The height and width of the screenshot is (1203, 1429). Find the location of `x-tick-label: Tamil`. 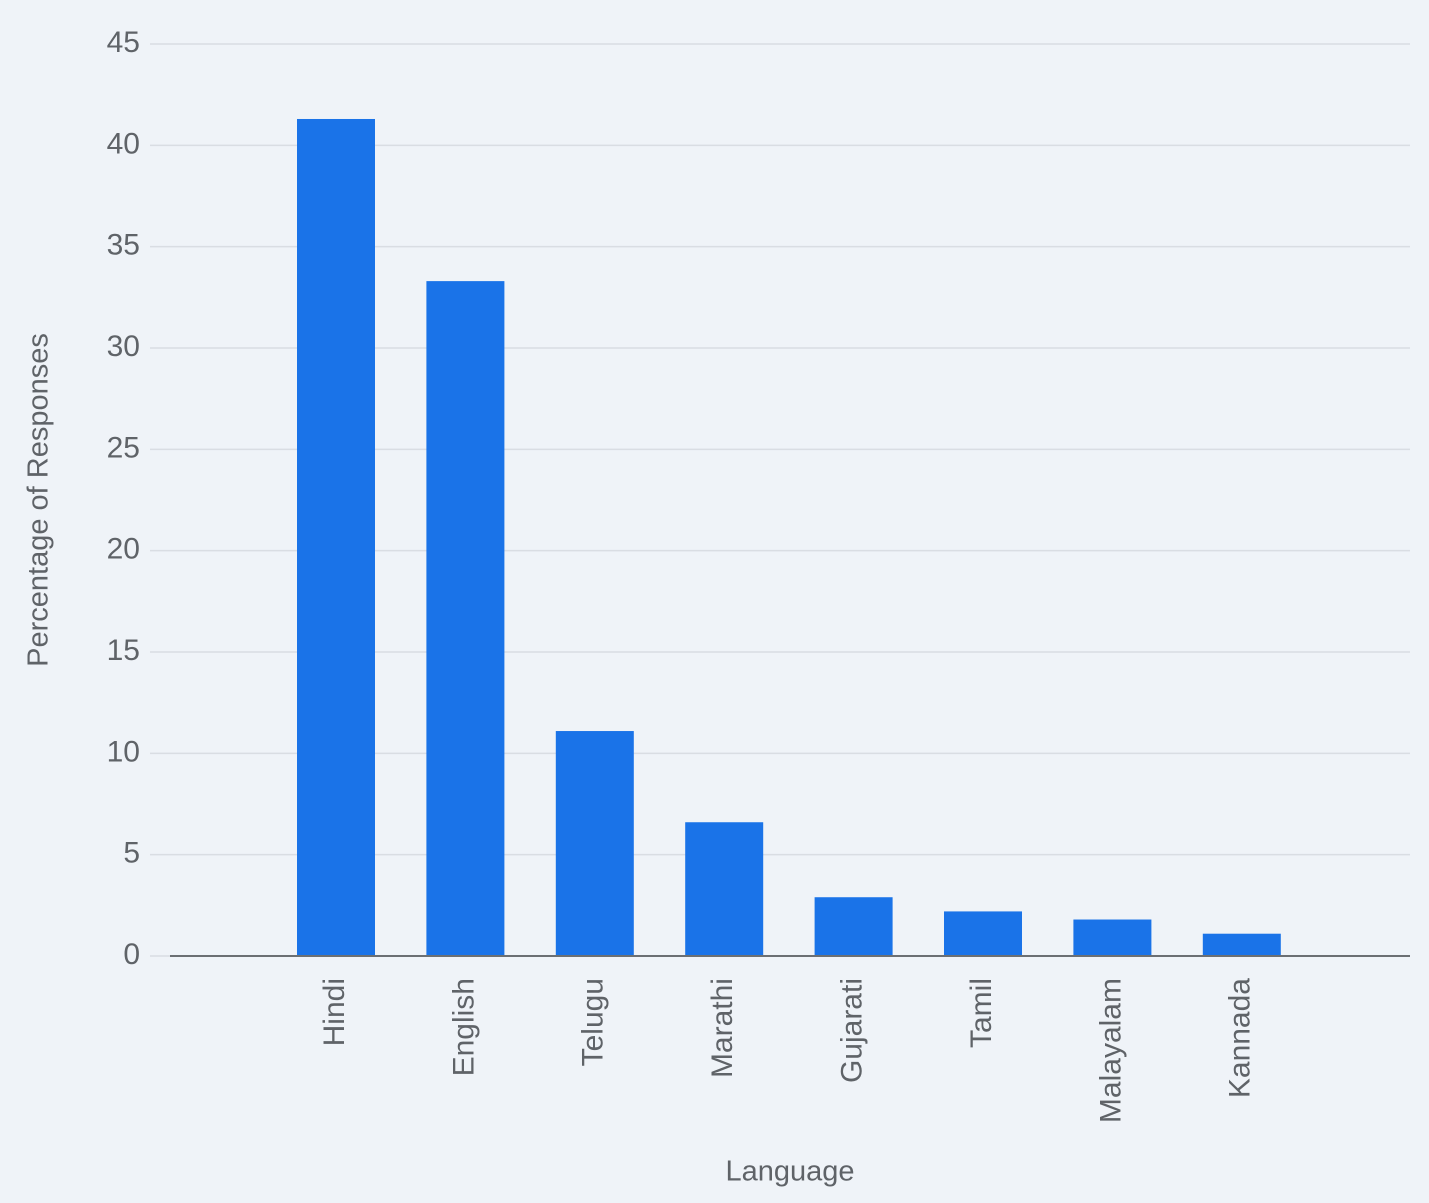

x-tick-label: Tamil is located at coordinates (981, 1013).